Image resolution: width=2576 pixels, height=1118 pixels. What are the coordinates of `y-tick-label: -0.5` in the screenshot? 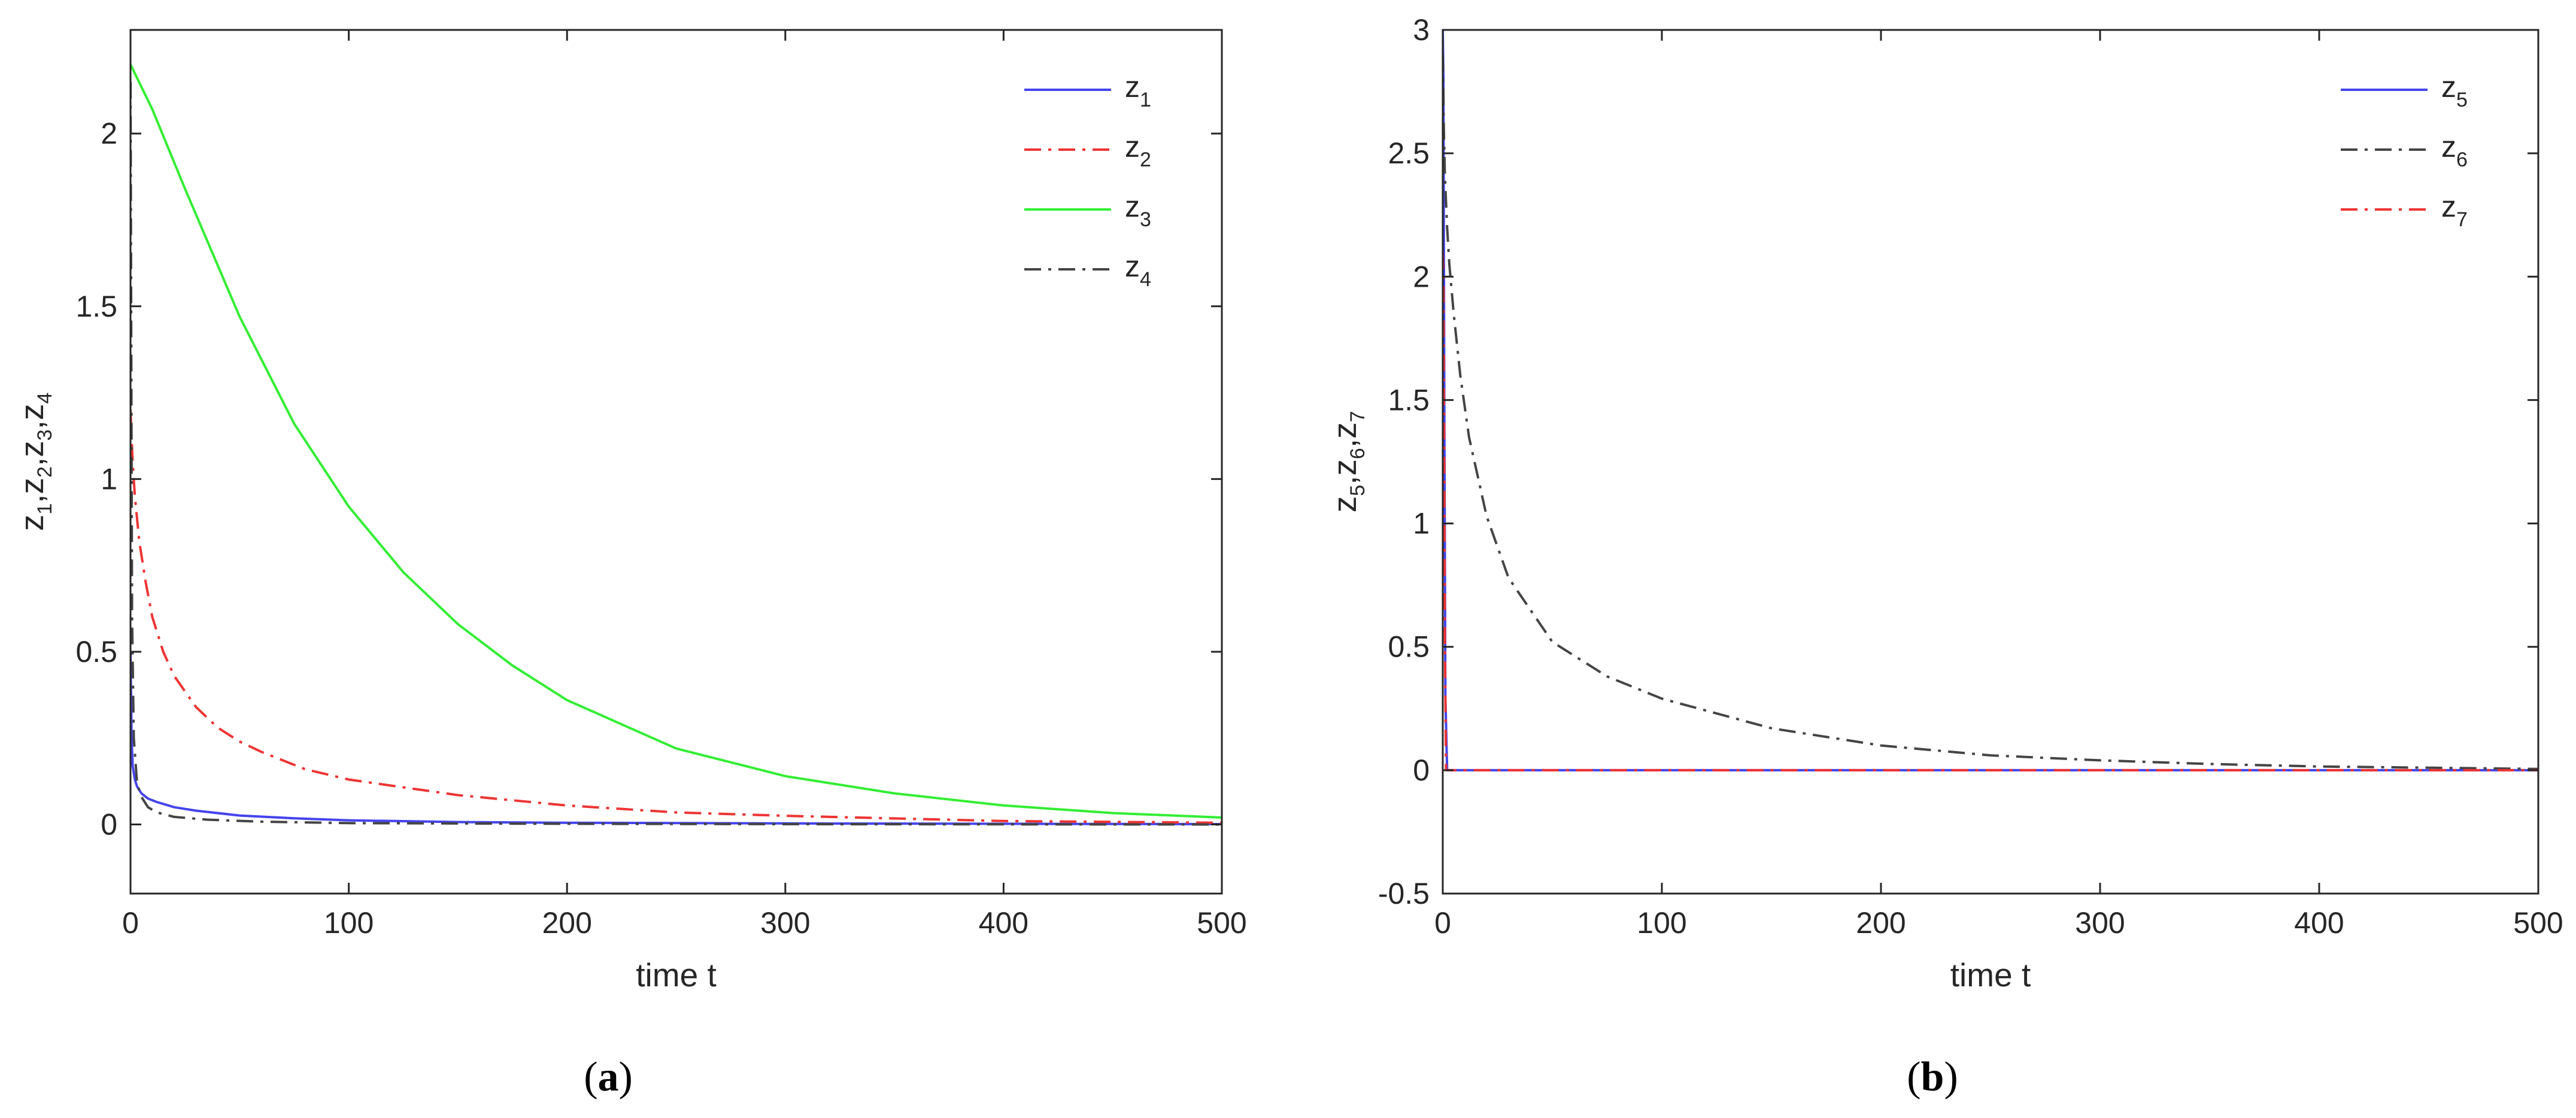 It's located at (1404, 893).